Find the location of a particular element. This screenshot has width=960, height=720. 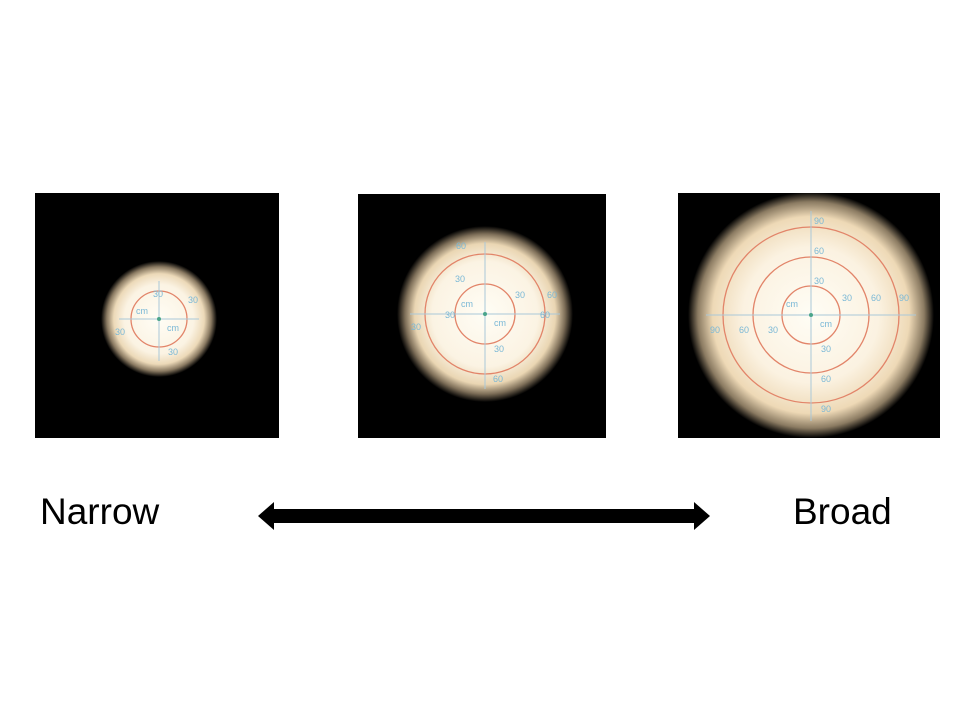

double-arrow-icon is located at coordinates (484, 516).